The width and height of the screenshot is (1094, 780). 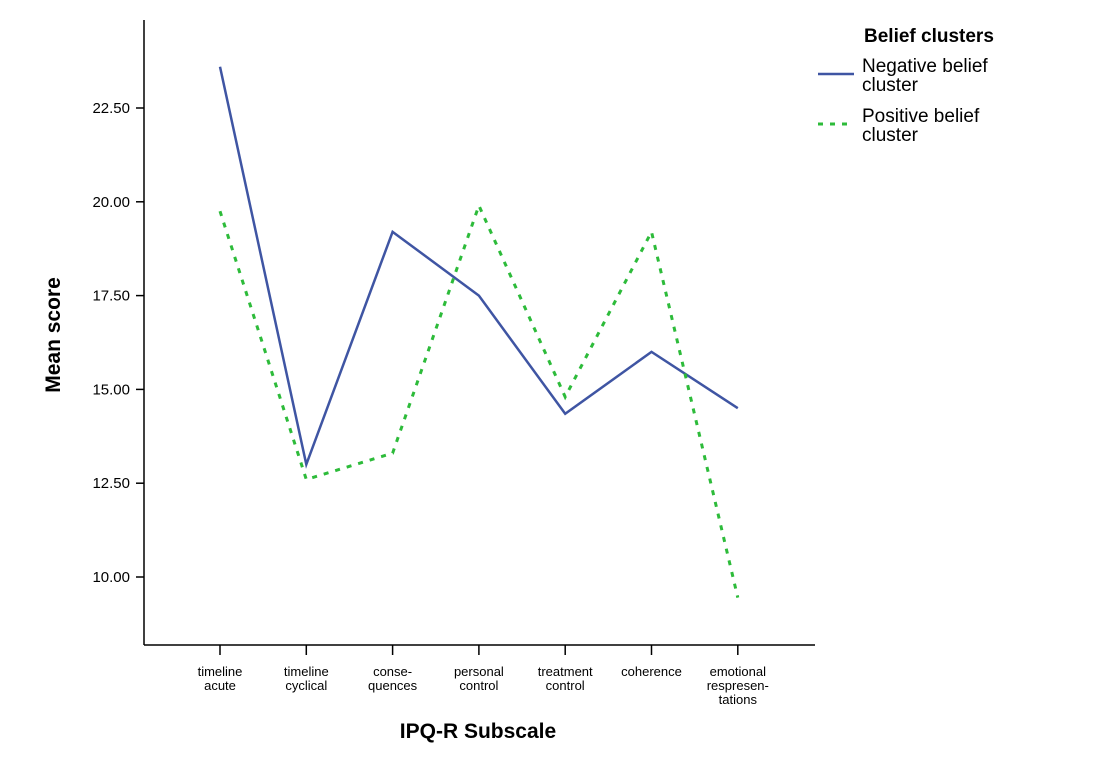 What do you see at coordinates (478, 731) in the screenshot?
I see `x-axis-title: IPQ-R Subscale` at bounding box center [478, 731].